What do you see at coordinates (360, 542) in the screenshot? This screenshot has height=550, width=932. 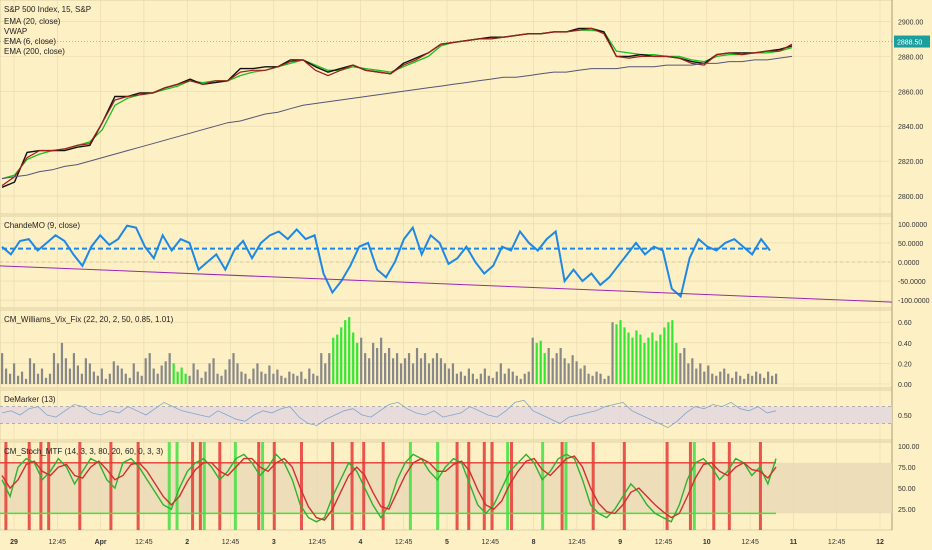 I see `x-tick-label: 4` at bounding box center [360, 542].